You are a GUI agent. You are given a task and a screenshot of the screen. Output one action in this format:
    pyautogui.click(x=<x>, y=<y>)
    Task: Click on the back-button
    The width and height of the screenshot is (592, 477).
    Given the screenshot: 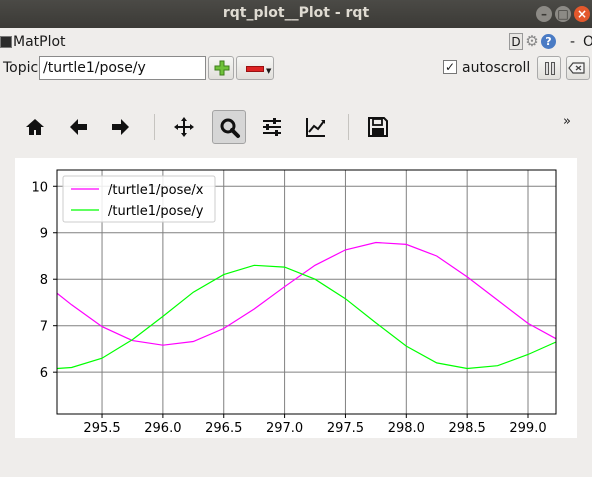 What is the action you would take?
    pyautogui.click(x=78, y=127)
    